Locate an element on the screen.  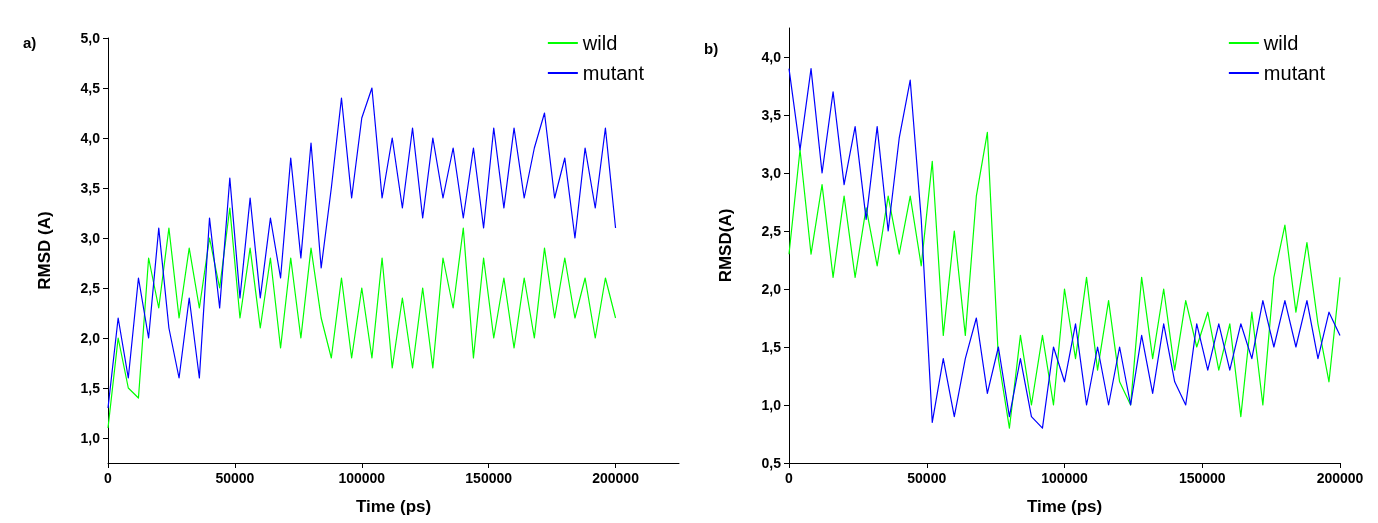
chart-title: a) is located at coordinates (30, 42).